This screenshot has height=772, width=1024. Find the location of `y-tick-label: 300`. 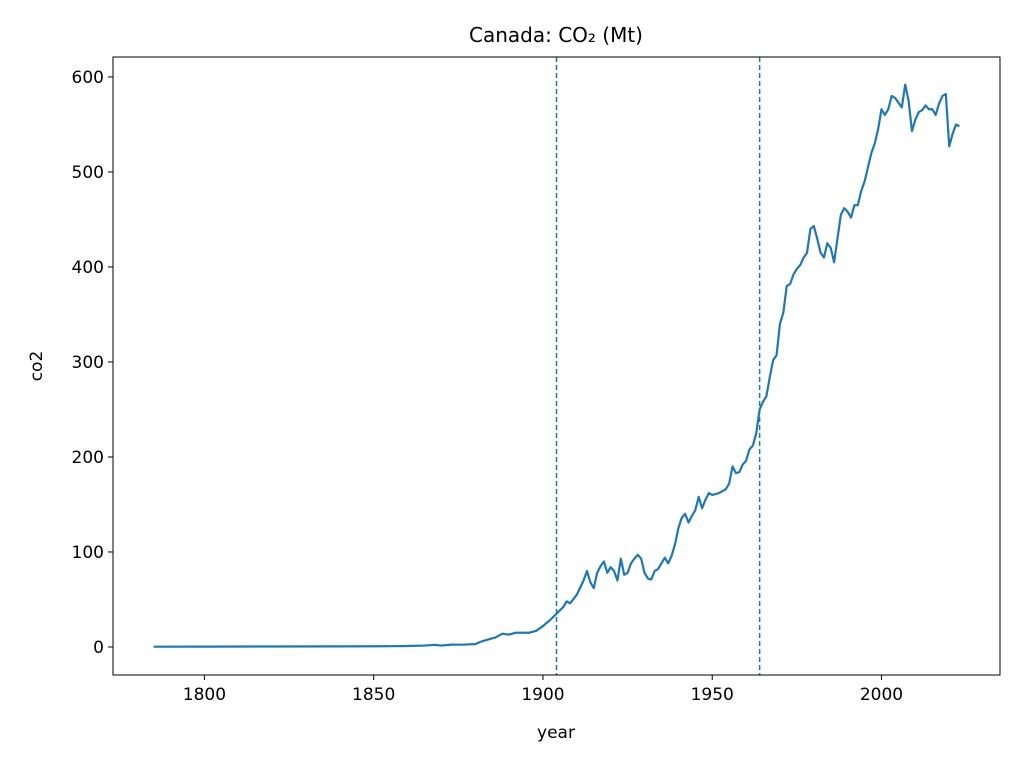

y-tick-label: 300 is located at coordinates (88, 363).